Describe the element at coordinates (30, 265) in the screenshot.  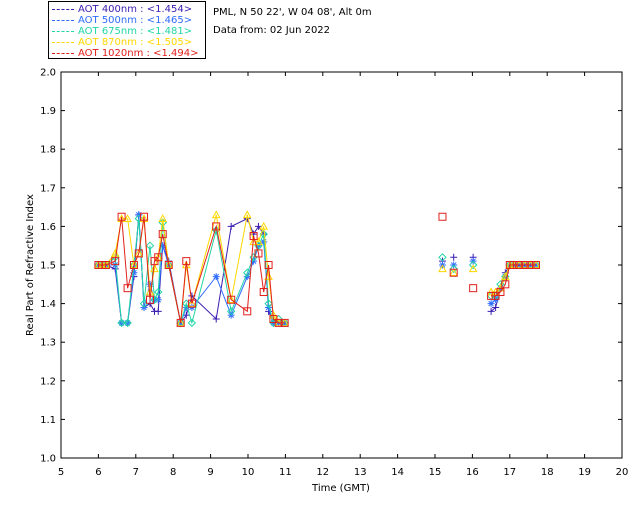
I see `y-axis-label: Real Part of Refractive Index` at that location.